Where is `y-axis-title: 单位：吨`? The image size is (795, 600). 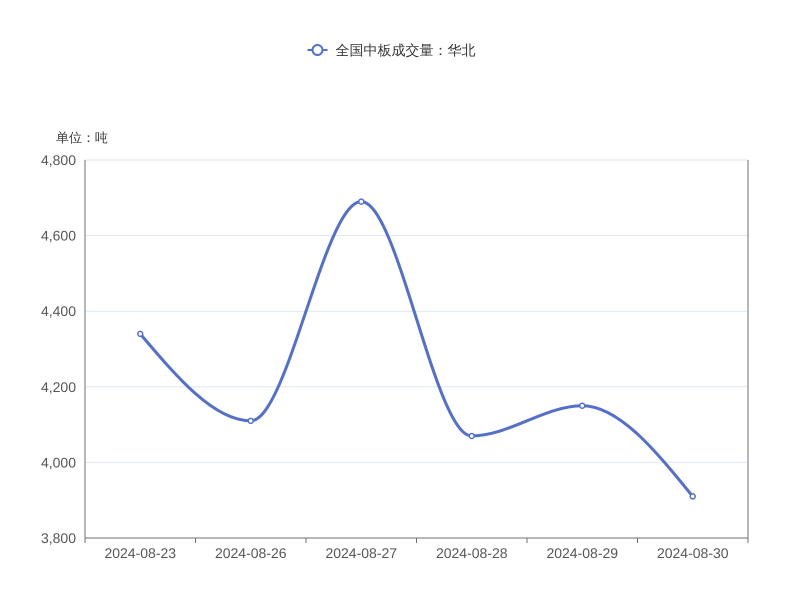
y-axis-title: 单位：吨 is located at coordinates (82, 137).